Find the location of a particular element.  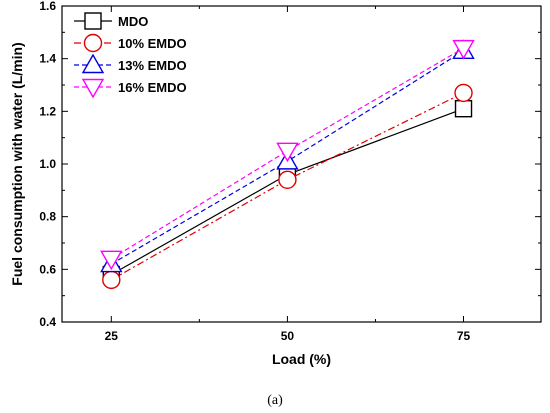

x-tick-label: 50 is located at coordinates (288, 336).